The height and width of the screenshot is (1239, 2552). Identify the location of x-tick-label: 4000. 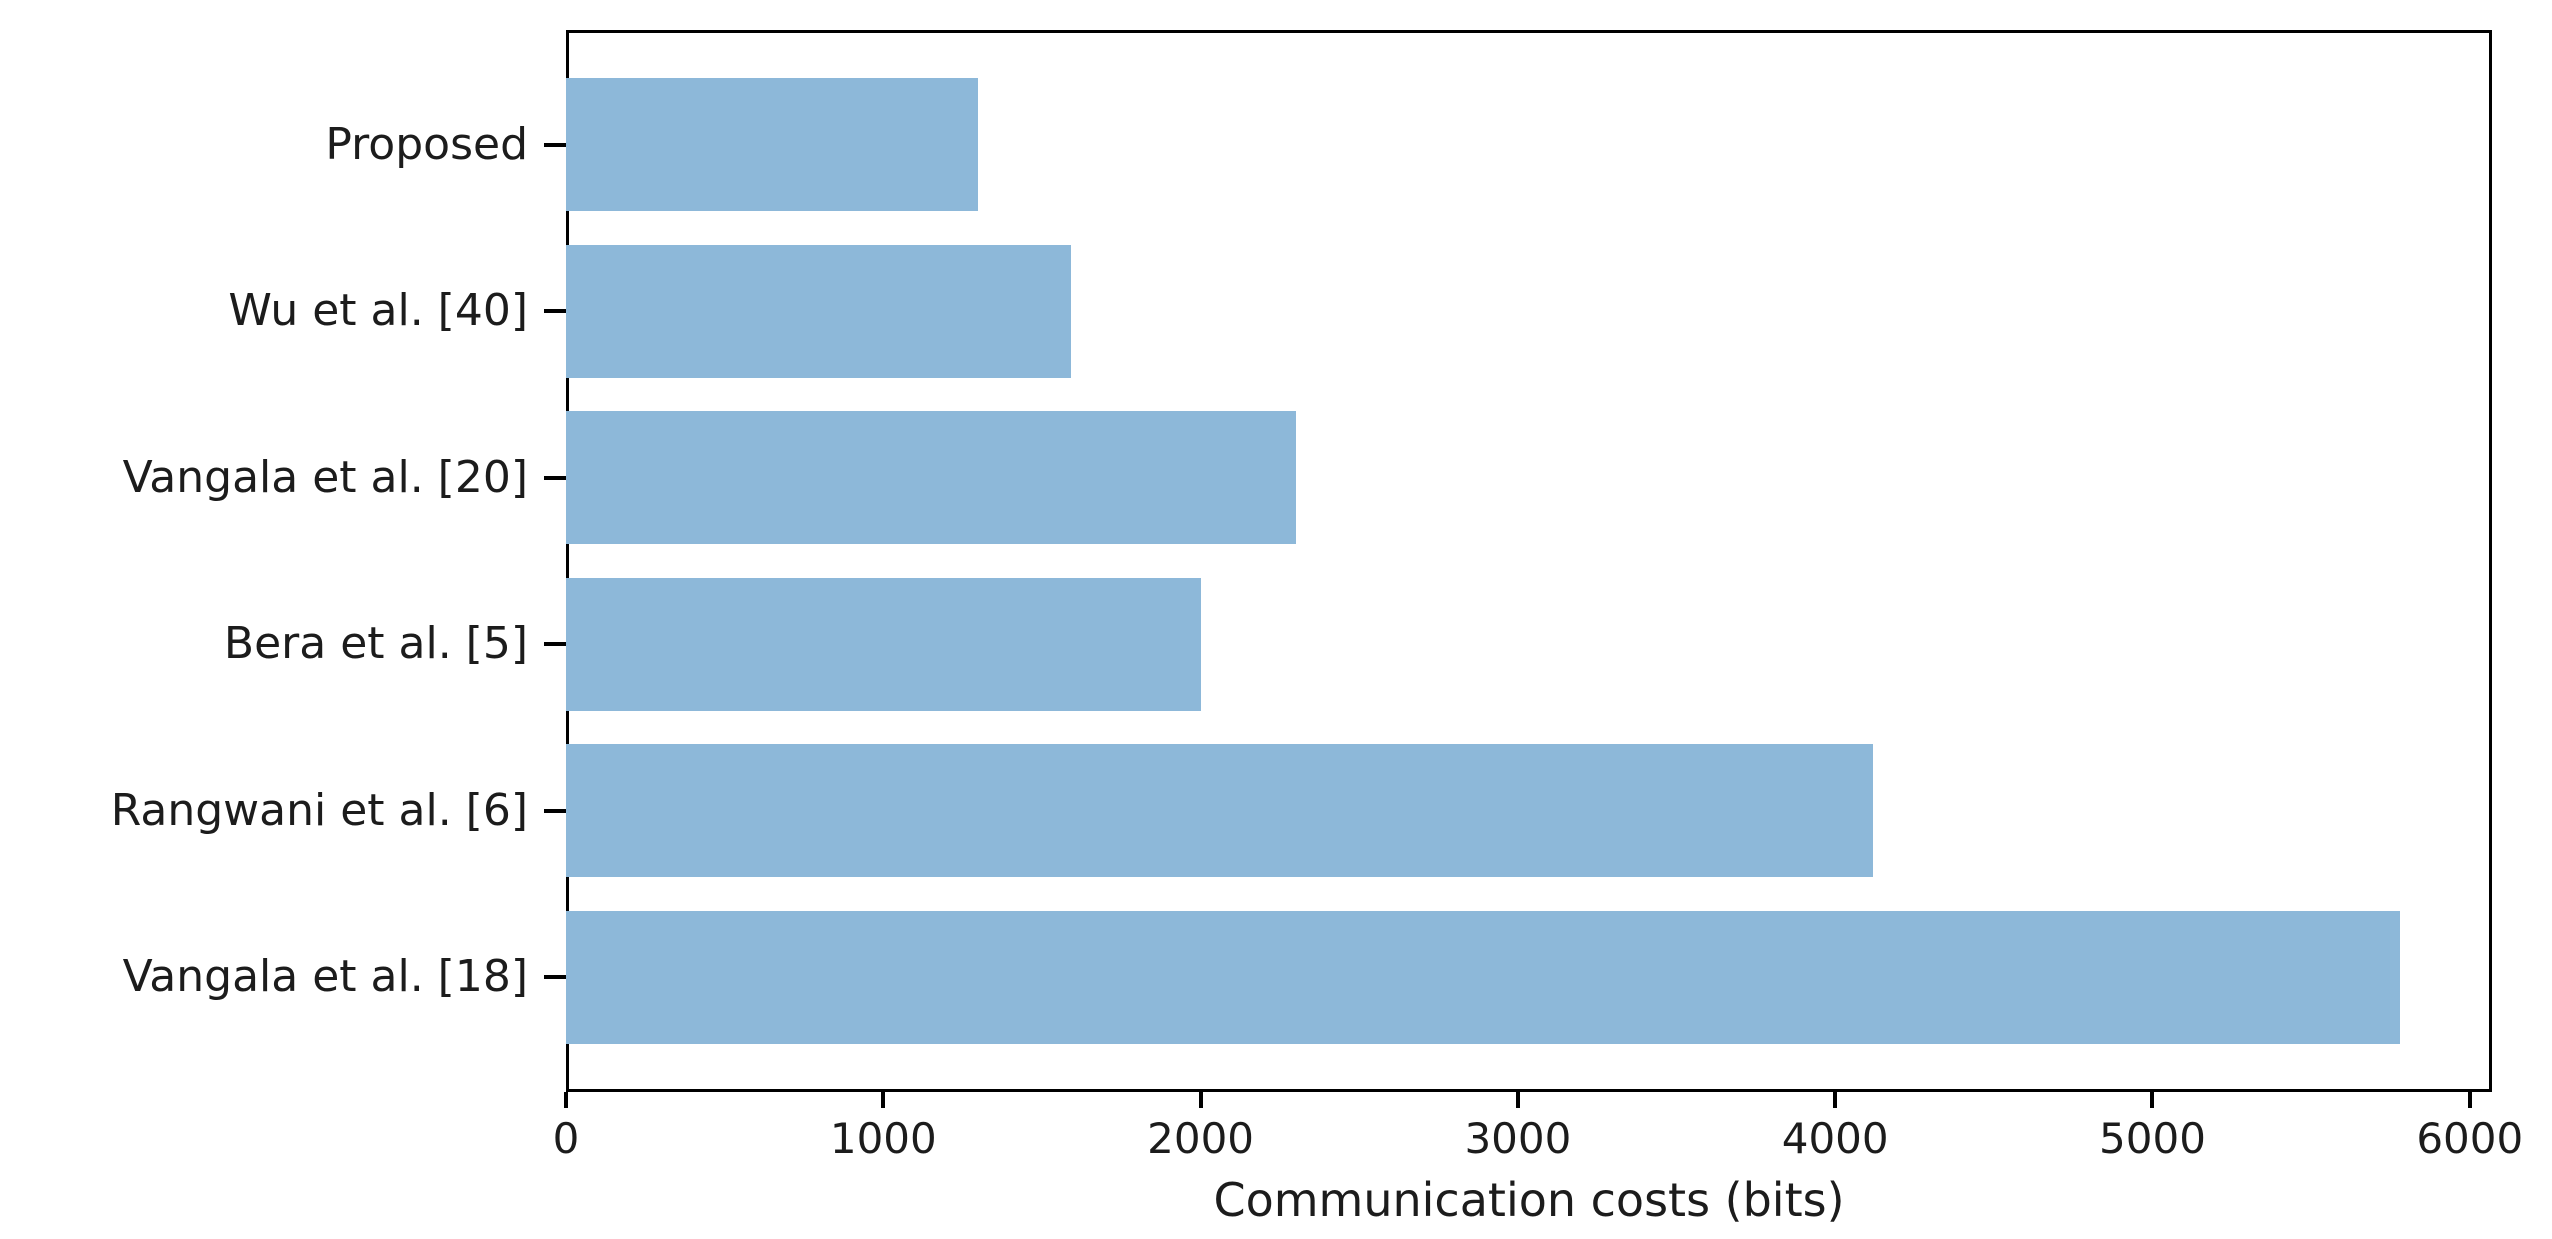
(1835, 1138).